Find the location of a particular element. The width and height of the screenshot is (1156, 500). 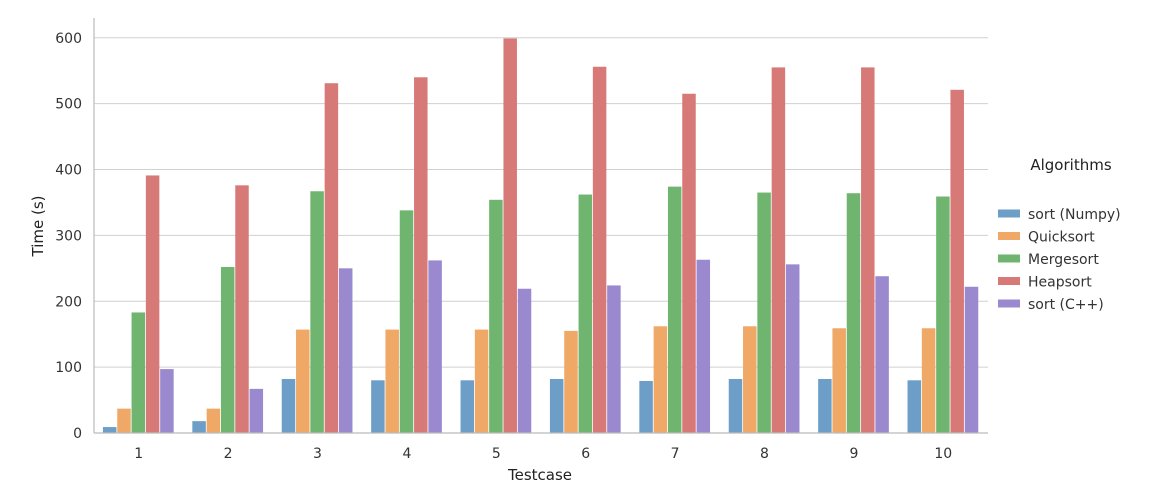

y-tick-label: 300 is located at coordinates (68, 236).